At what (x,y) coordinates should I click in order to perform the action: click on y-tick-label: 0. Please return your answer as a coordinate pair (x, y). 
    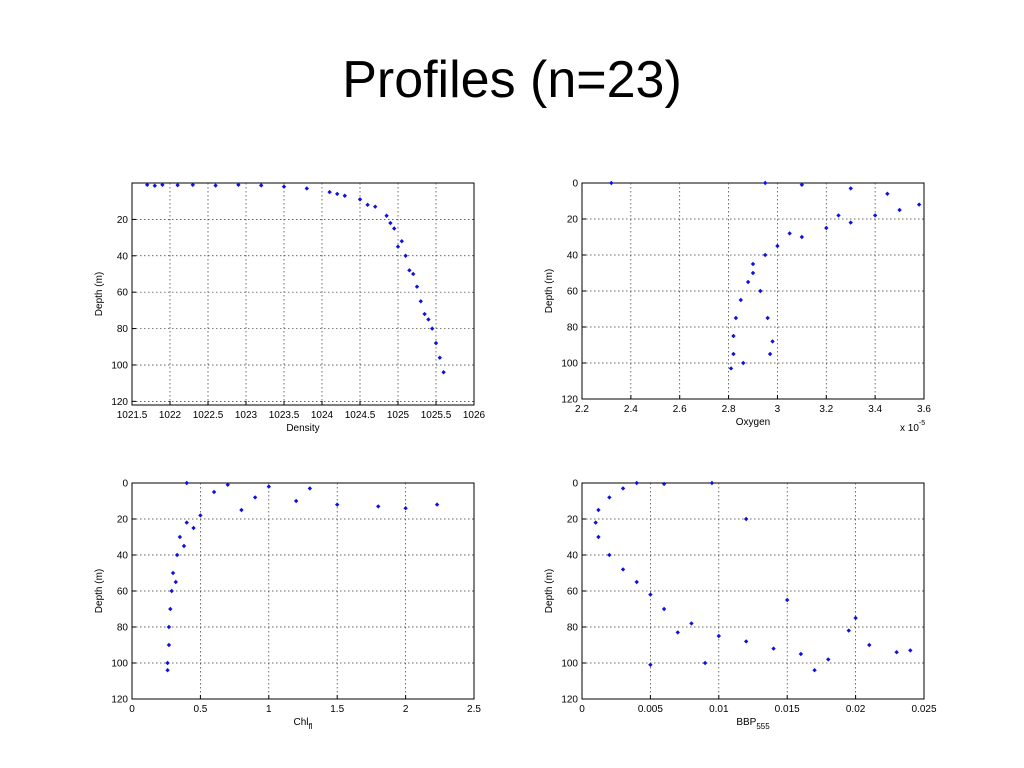
    Looking at the image, I should click on (125, 484).